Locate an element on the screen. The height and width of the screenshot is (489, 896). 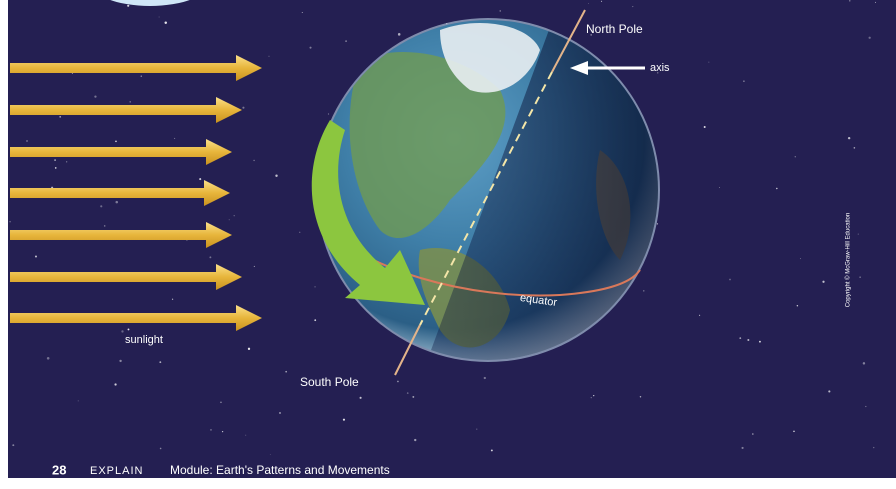
axis-label: axis is located at coordinates (660, 68).